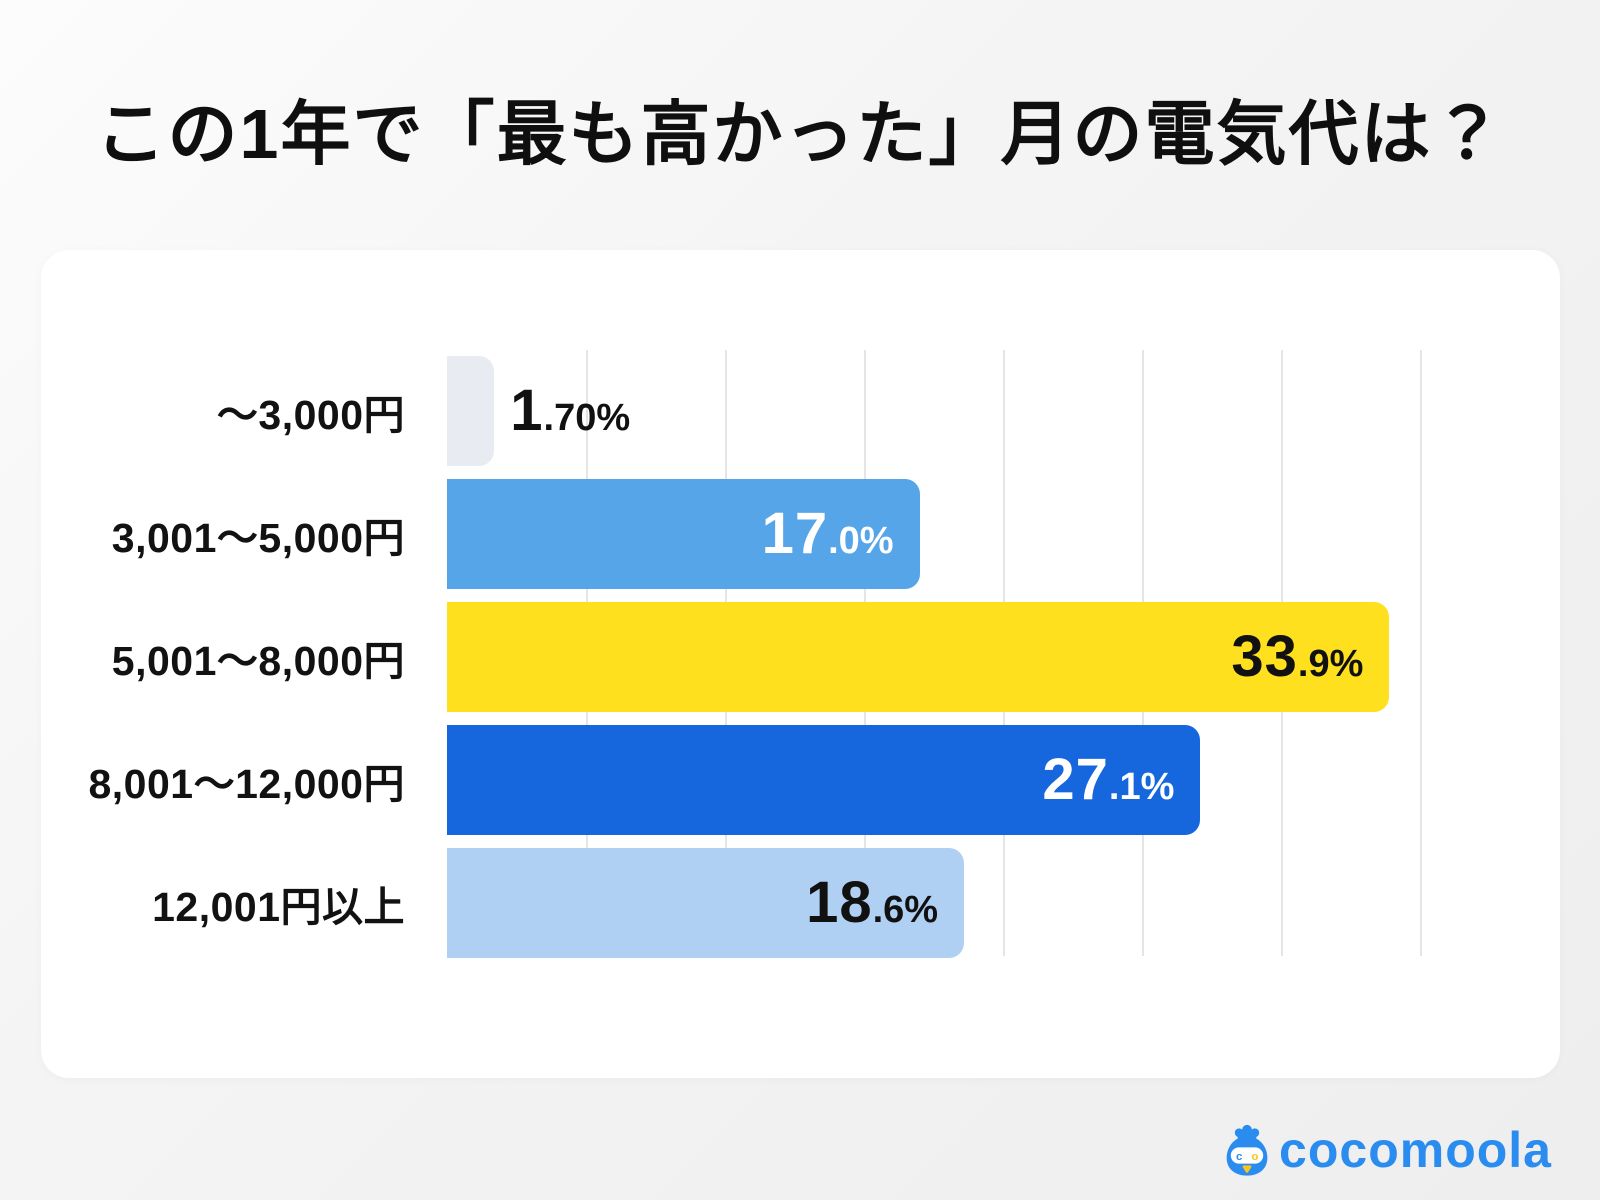 Image resolution: width=1600 pixels, height=1200 pixels. Describe the element at coordinates (827, 533) in the screenshot. I see `value-label: 17.0%` at that location.